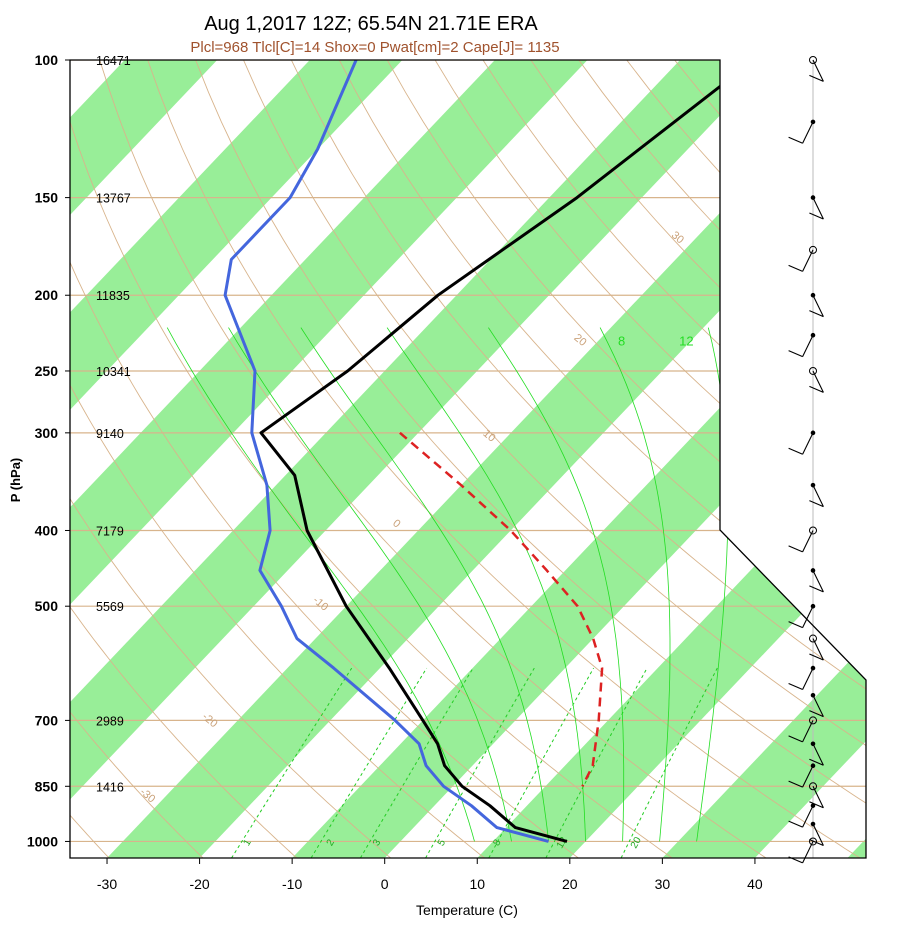 The height and width of the screenshot is (930, 900). Describe the element at coordinates (663, 884) in the screenshot. I see `temperature-tick-label: 30` at that location.